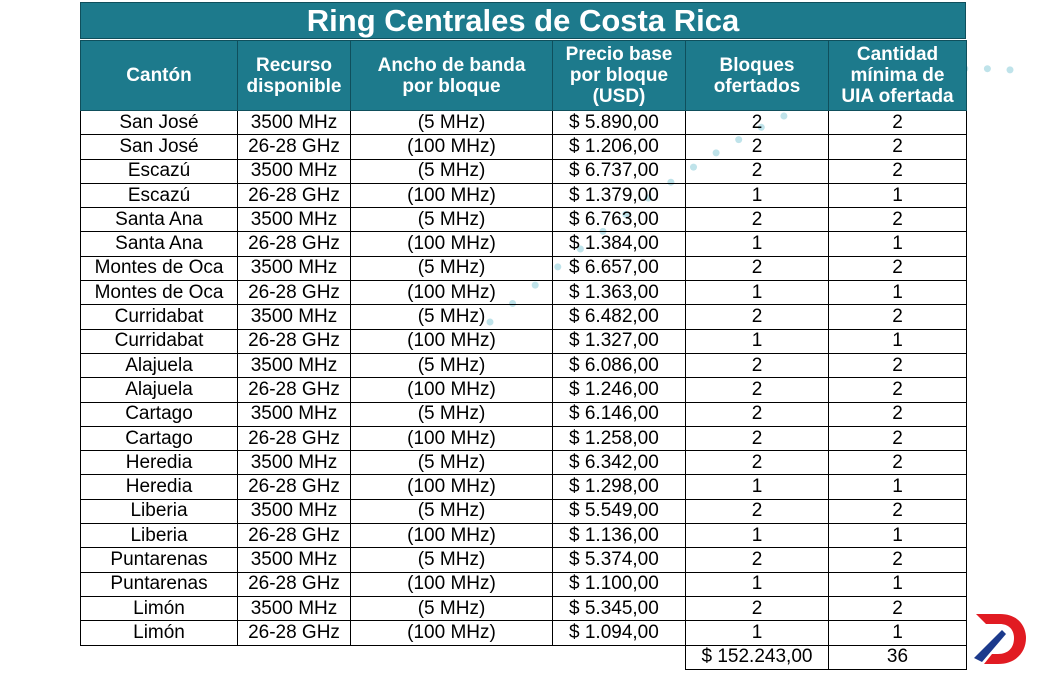 The height and width of the screenshot is (675, 1039). I want to click on table-row: Puntarenas 26-28 GHz (100 MHz) $ 1.100,00 1 1, so click(523, 584).